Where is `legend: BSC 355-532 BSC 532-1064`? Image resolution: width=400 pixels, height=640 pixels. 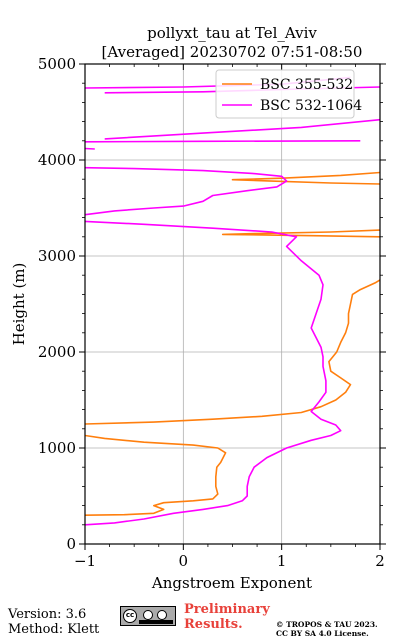 legend: BSC 355-532 BSC 532-1064 is located at coordinates (288, 94).